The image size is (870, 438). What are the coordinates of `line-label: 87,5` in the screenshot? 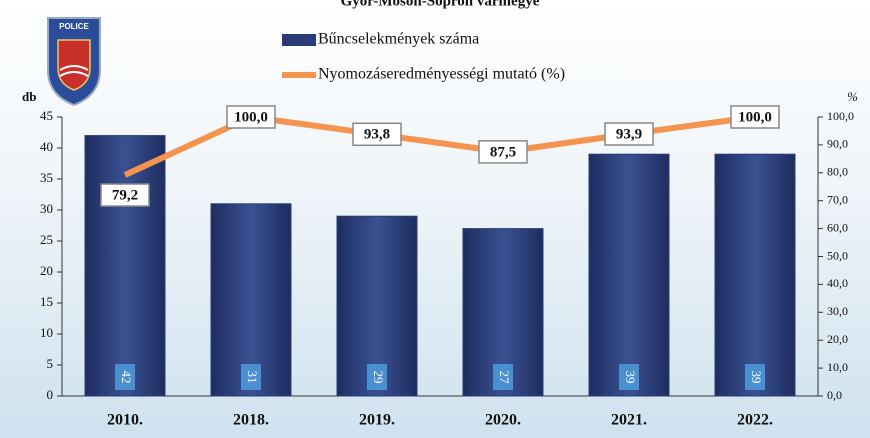 It's located at (503, 152).